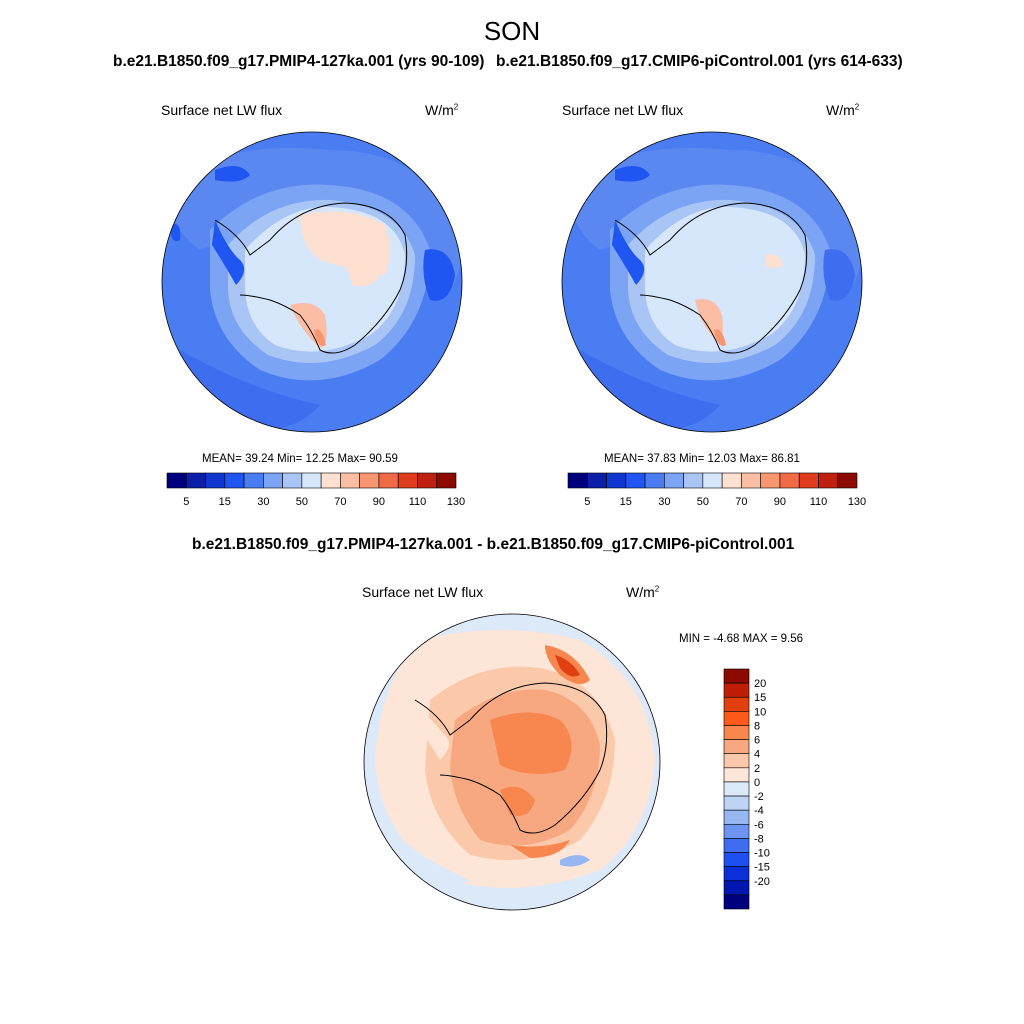  I want to click on diff-colorbar-tick-label: 8, so click(757, 726).